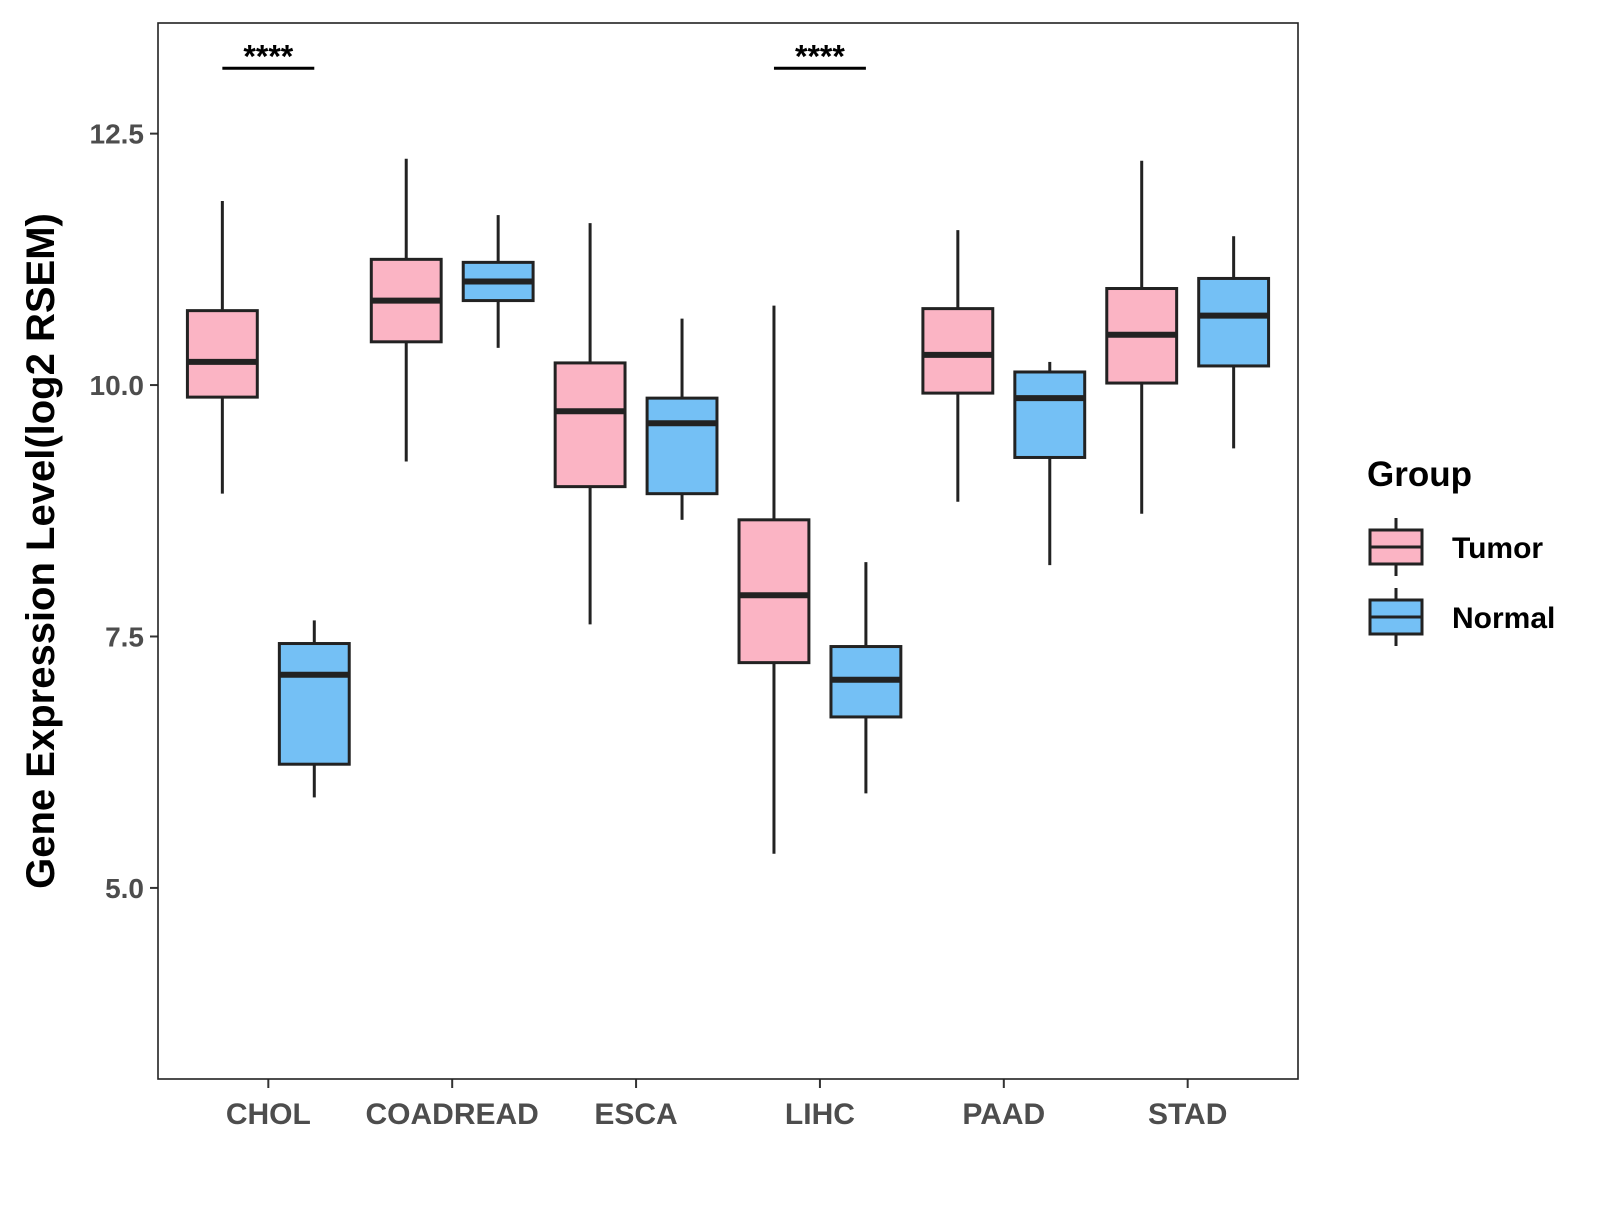 The image size is (1600, 1205). What do you see at coordinates (452, 1114) in the screenshot?
I see `x-tick-label: COADREAD` at bounding box center [452, 1114].